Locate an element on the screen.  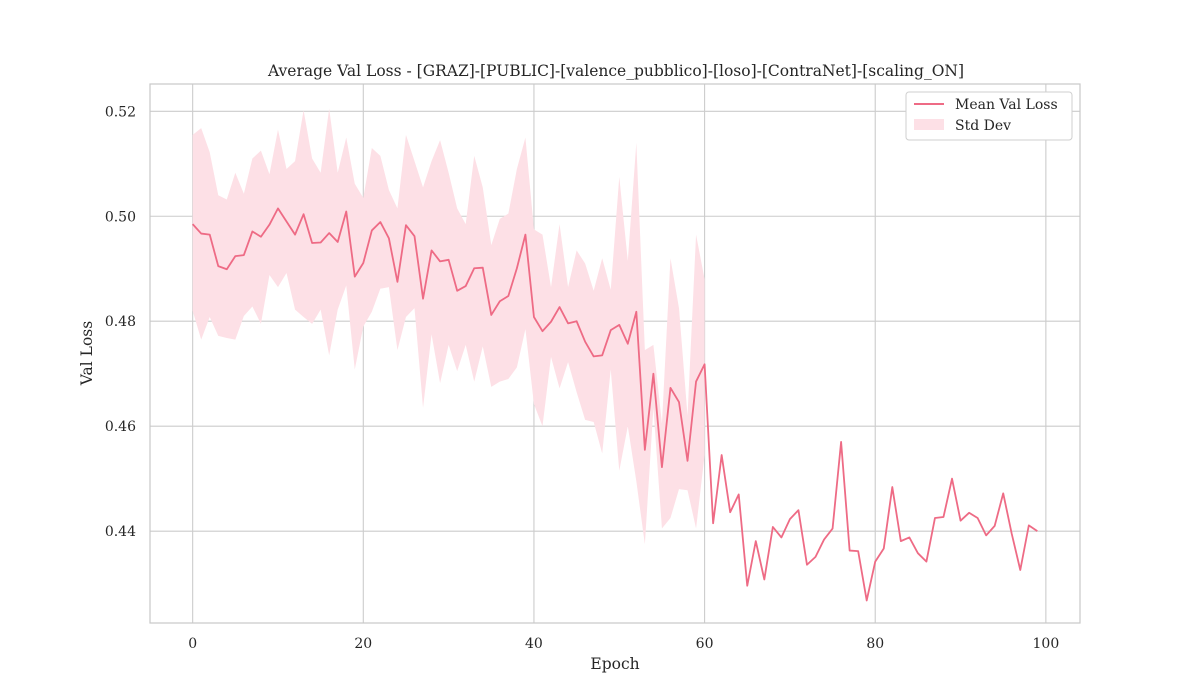
x-tick-label: 40 is located at coordinates (534, 644).